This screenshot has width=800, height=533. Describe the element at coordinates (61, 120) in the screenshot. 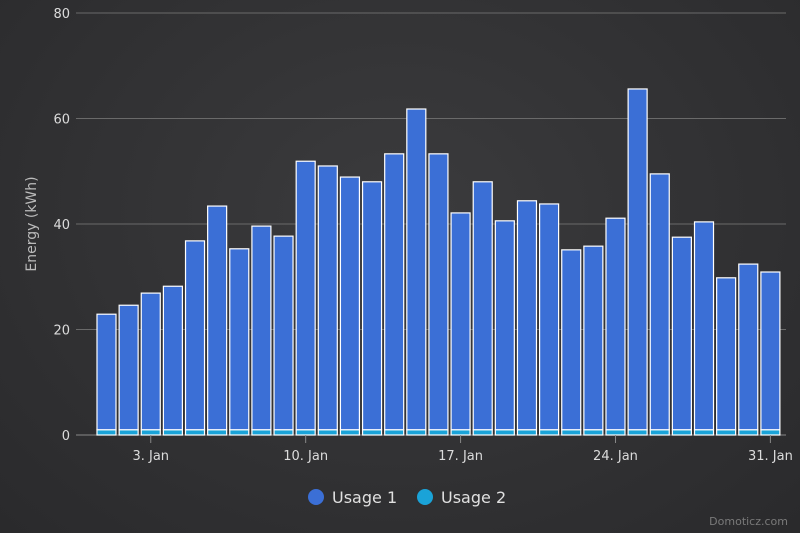

I see `y-tick-label: 60` at that location.